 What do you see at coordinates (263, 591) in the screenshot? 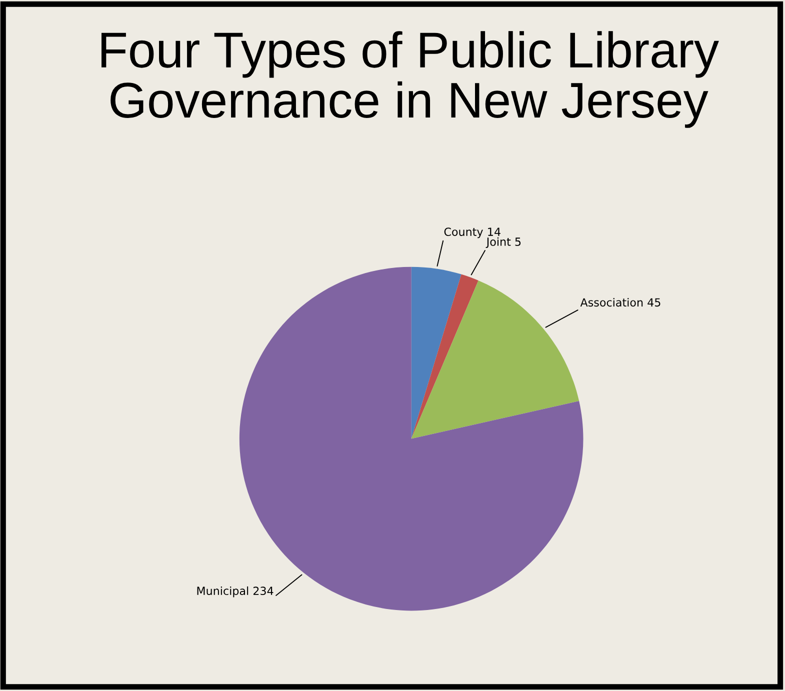
I see `data-label: 234` at bounding box center [263, 591].